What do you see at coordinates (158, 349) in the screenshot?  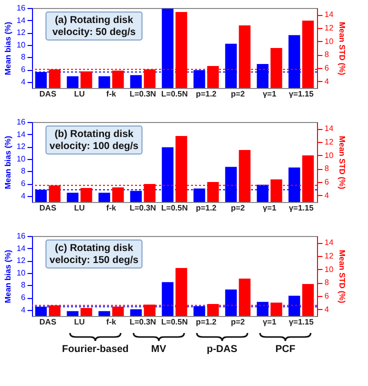 I see `text: MV` at bounding box center [158, 349].